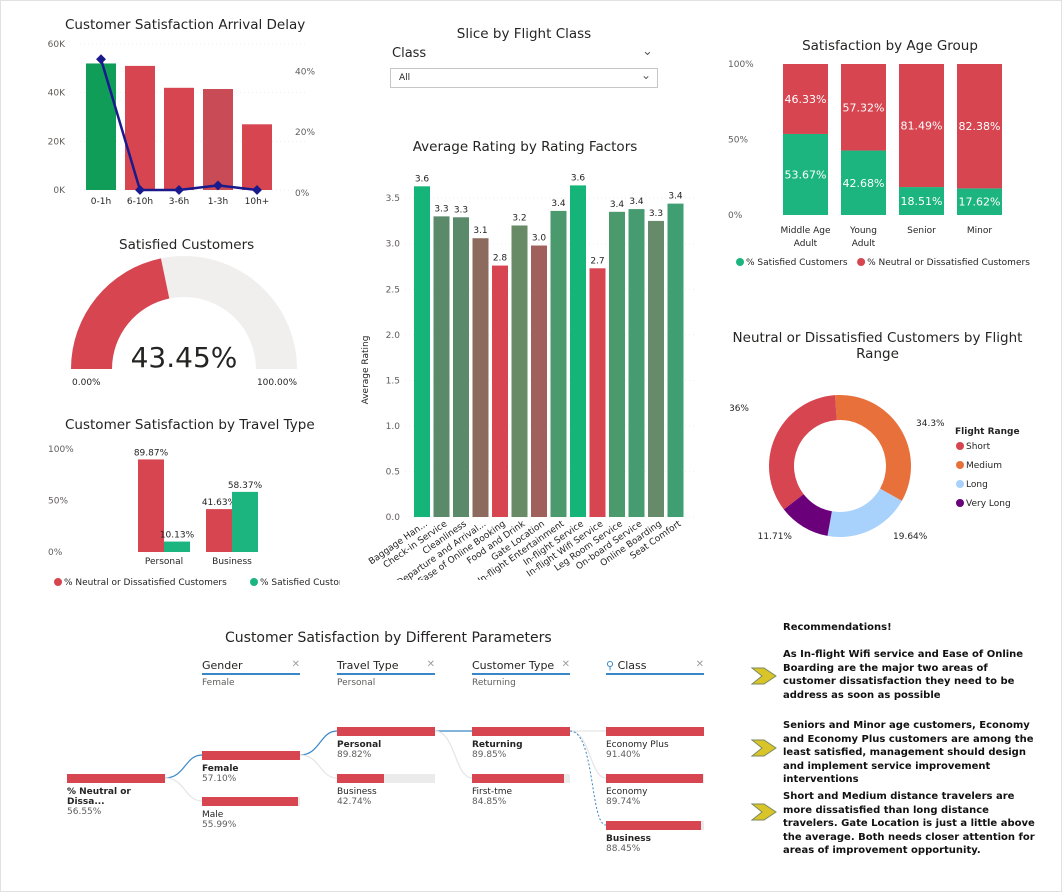 This screenshot has width=1062, height=892. What do you see at coordinates (151, 453) in the screenshot?
I see `data-label: 89.87%` at bounding box center [151, 453].